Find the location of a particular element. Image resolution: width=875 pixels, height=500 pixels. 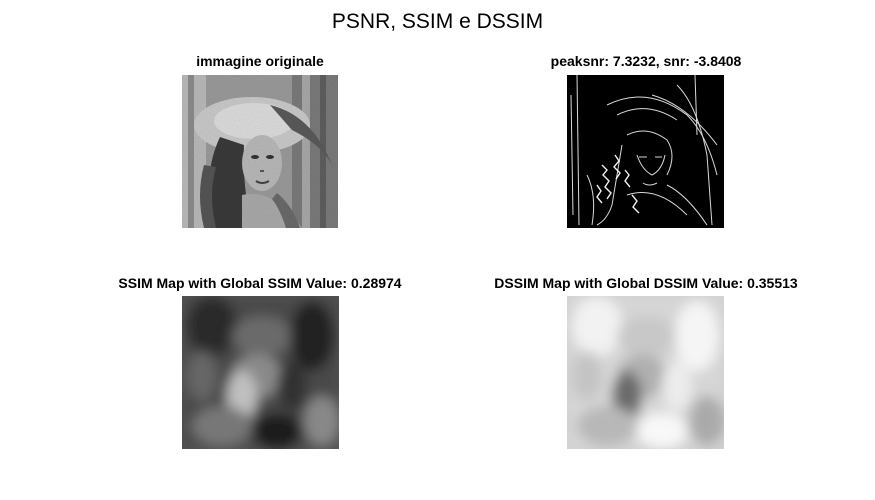

original-image is located at coordinates (260, 151).